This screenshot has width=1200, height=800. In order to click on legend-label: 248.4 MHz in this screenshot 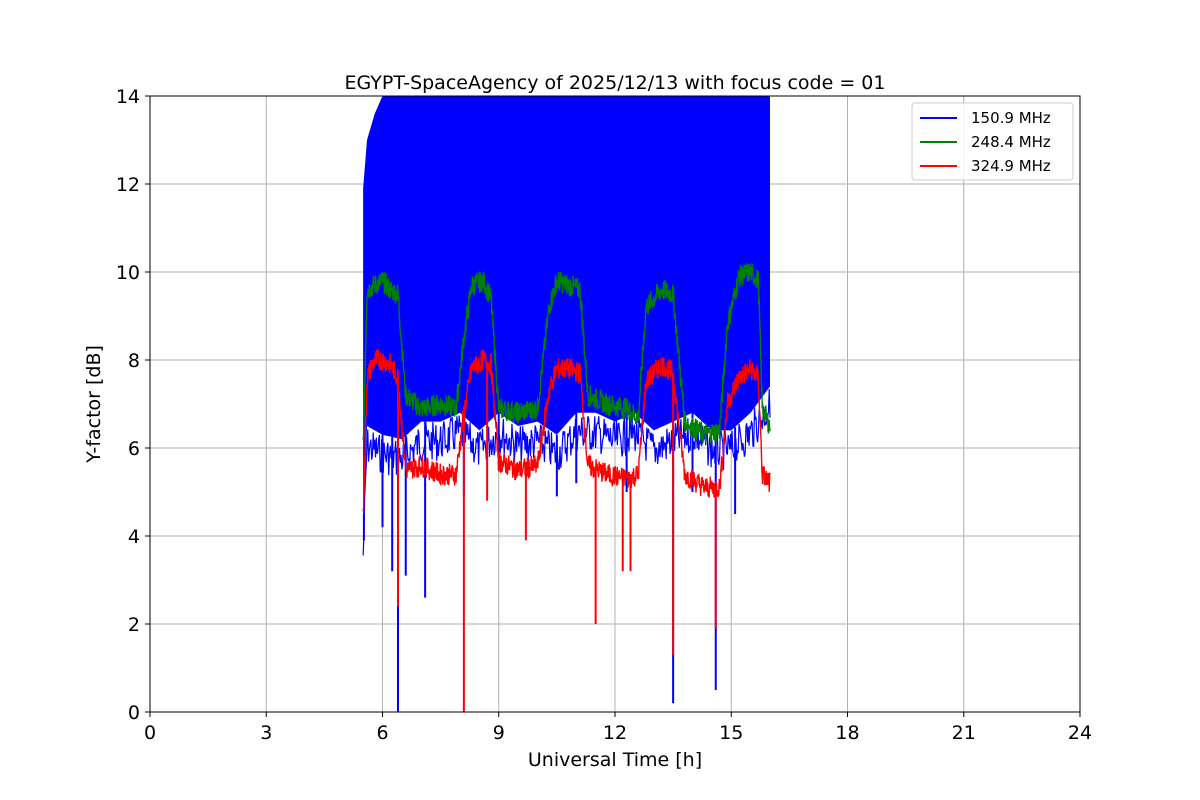, I will do `click(1011, 142)`.